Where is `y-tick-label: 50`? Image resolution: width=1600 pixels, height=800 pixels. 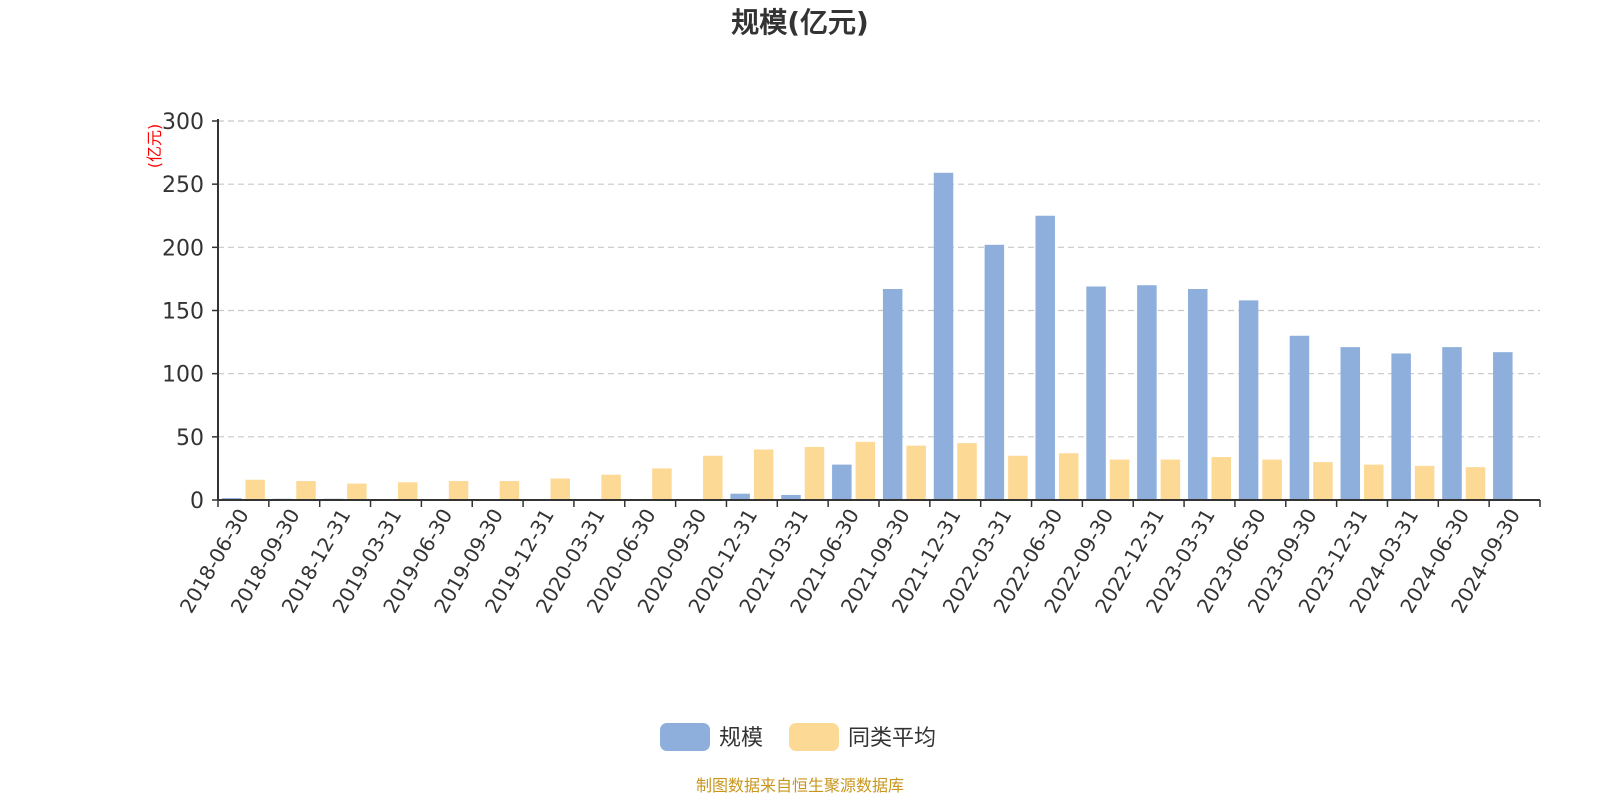 y-tick-label: 50 is located at coordinates (190, 438).